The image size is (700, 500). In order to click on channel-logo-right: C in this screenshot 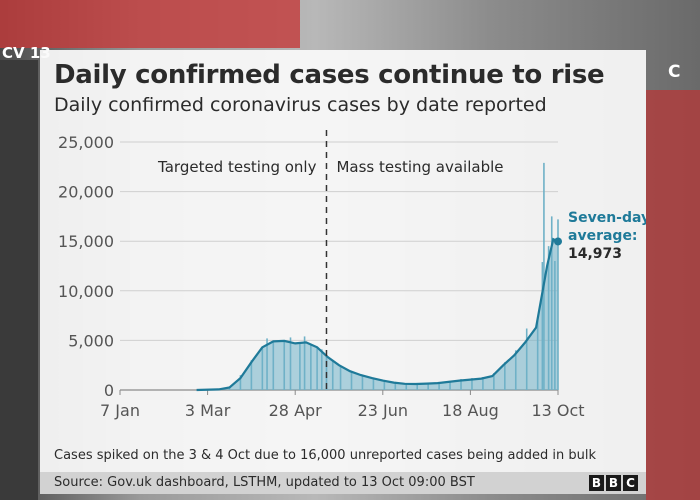, I will do `click(674, 72)`.